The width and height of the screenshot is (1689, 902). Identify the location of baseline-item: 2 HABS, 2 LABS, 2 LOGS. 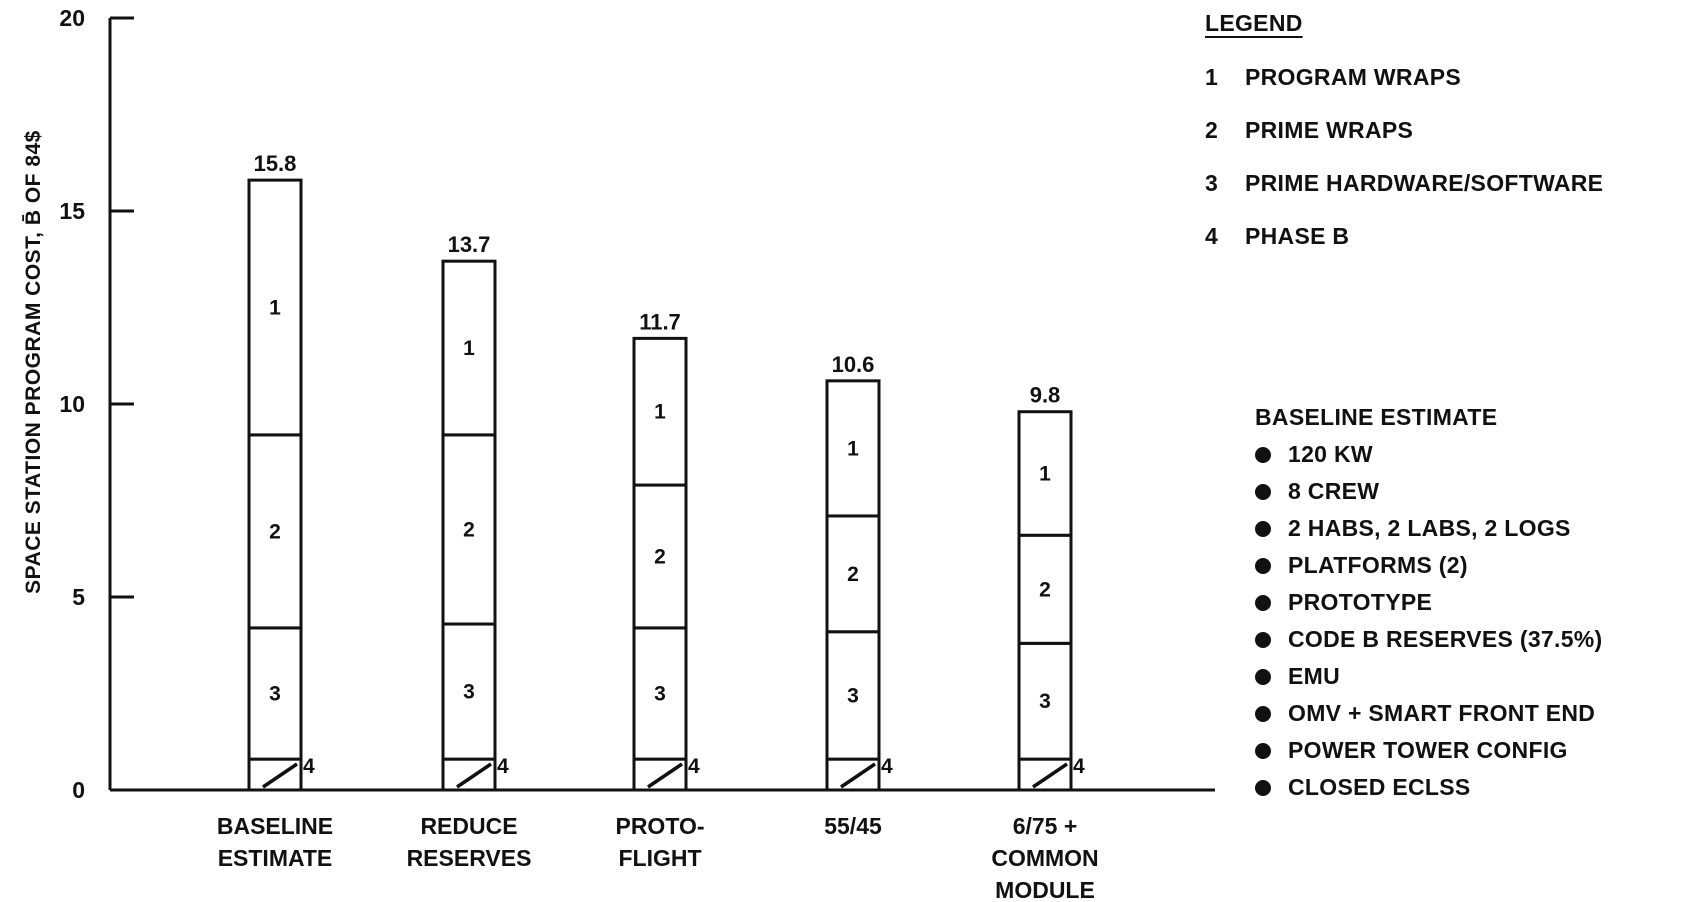
(1429, 528).